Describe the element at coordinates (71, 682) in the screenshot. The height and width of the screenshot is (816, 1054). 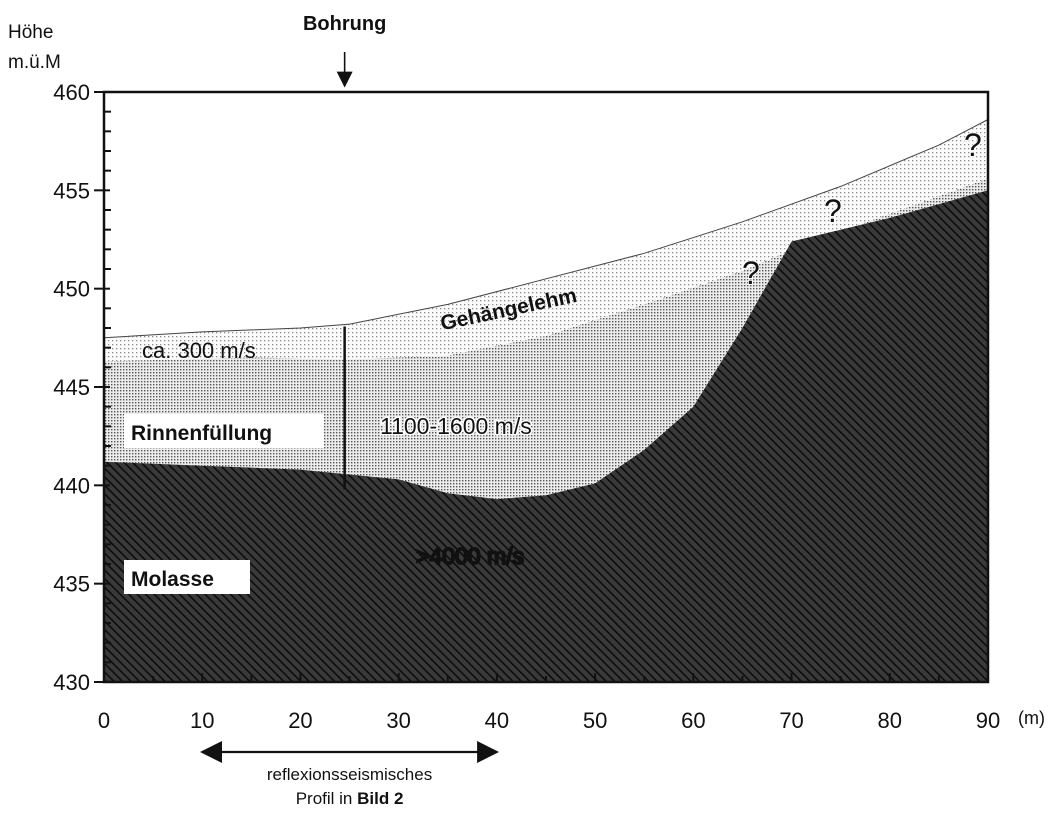
I see `y-tick-label: 430` at that location.